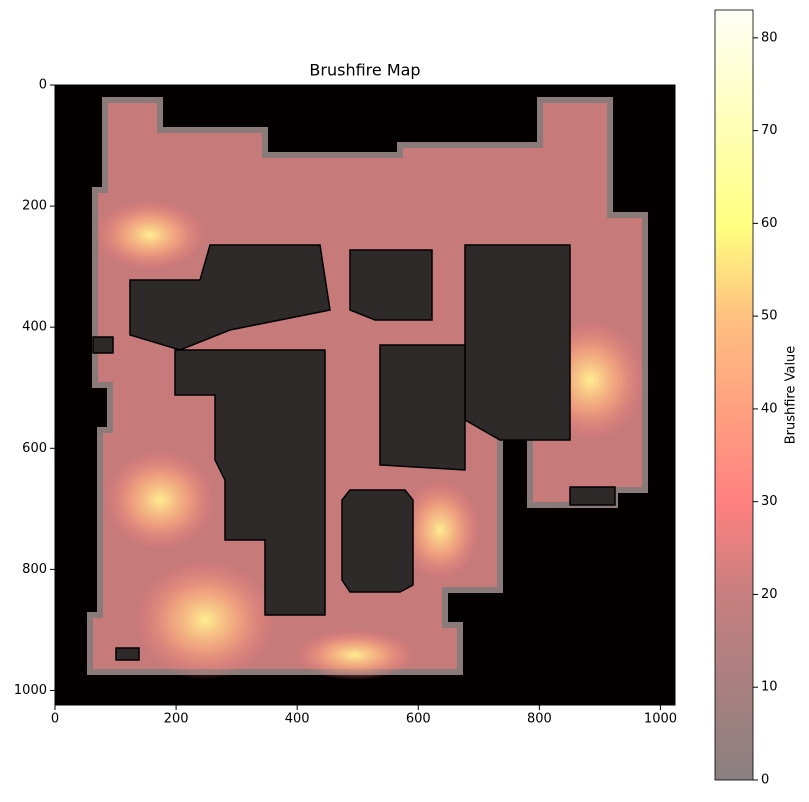  Describe the element at coordinates (769, 223) in the screenshot. I see `colorbar-tick-label: 60` at that location.